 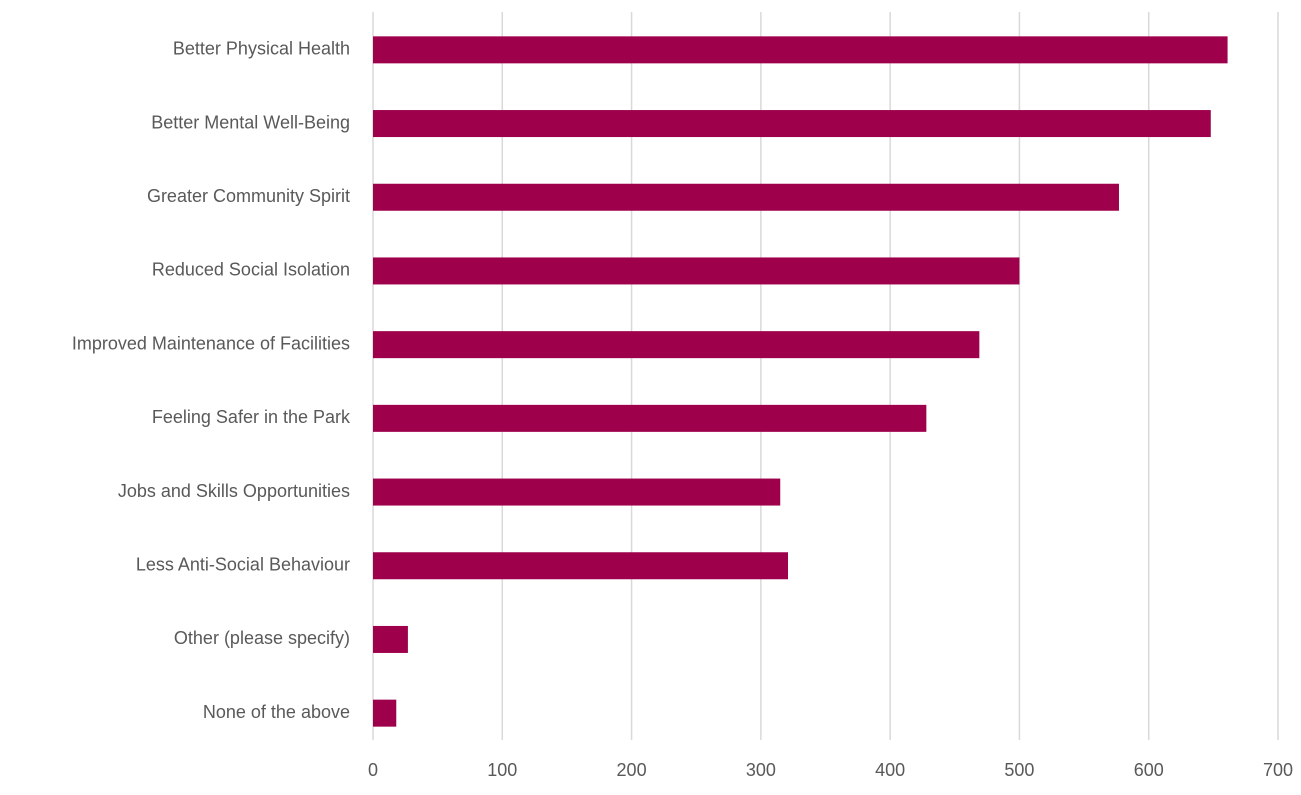 I want to click on x-tick-label: 600, so click(x=1149, y=770).